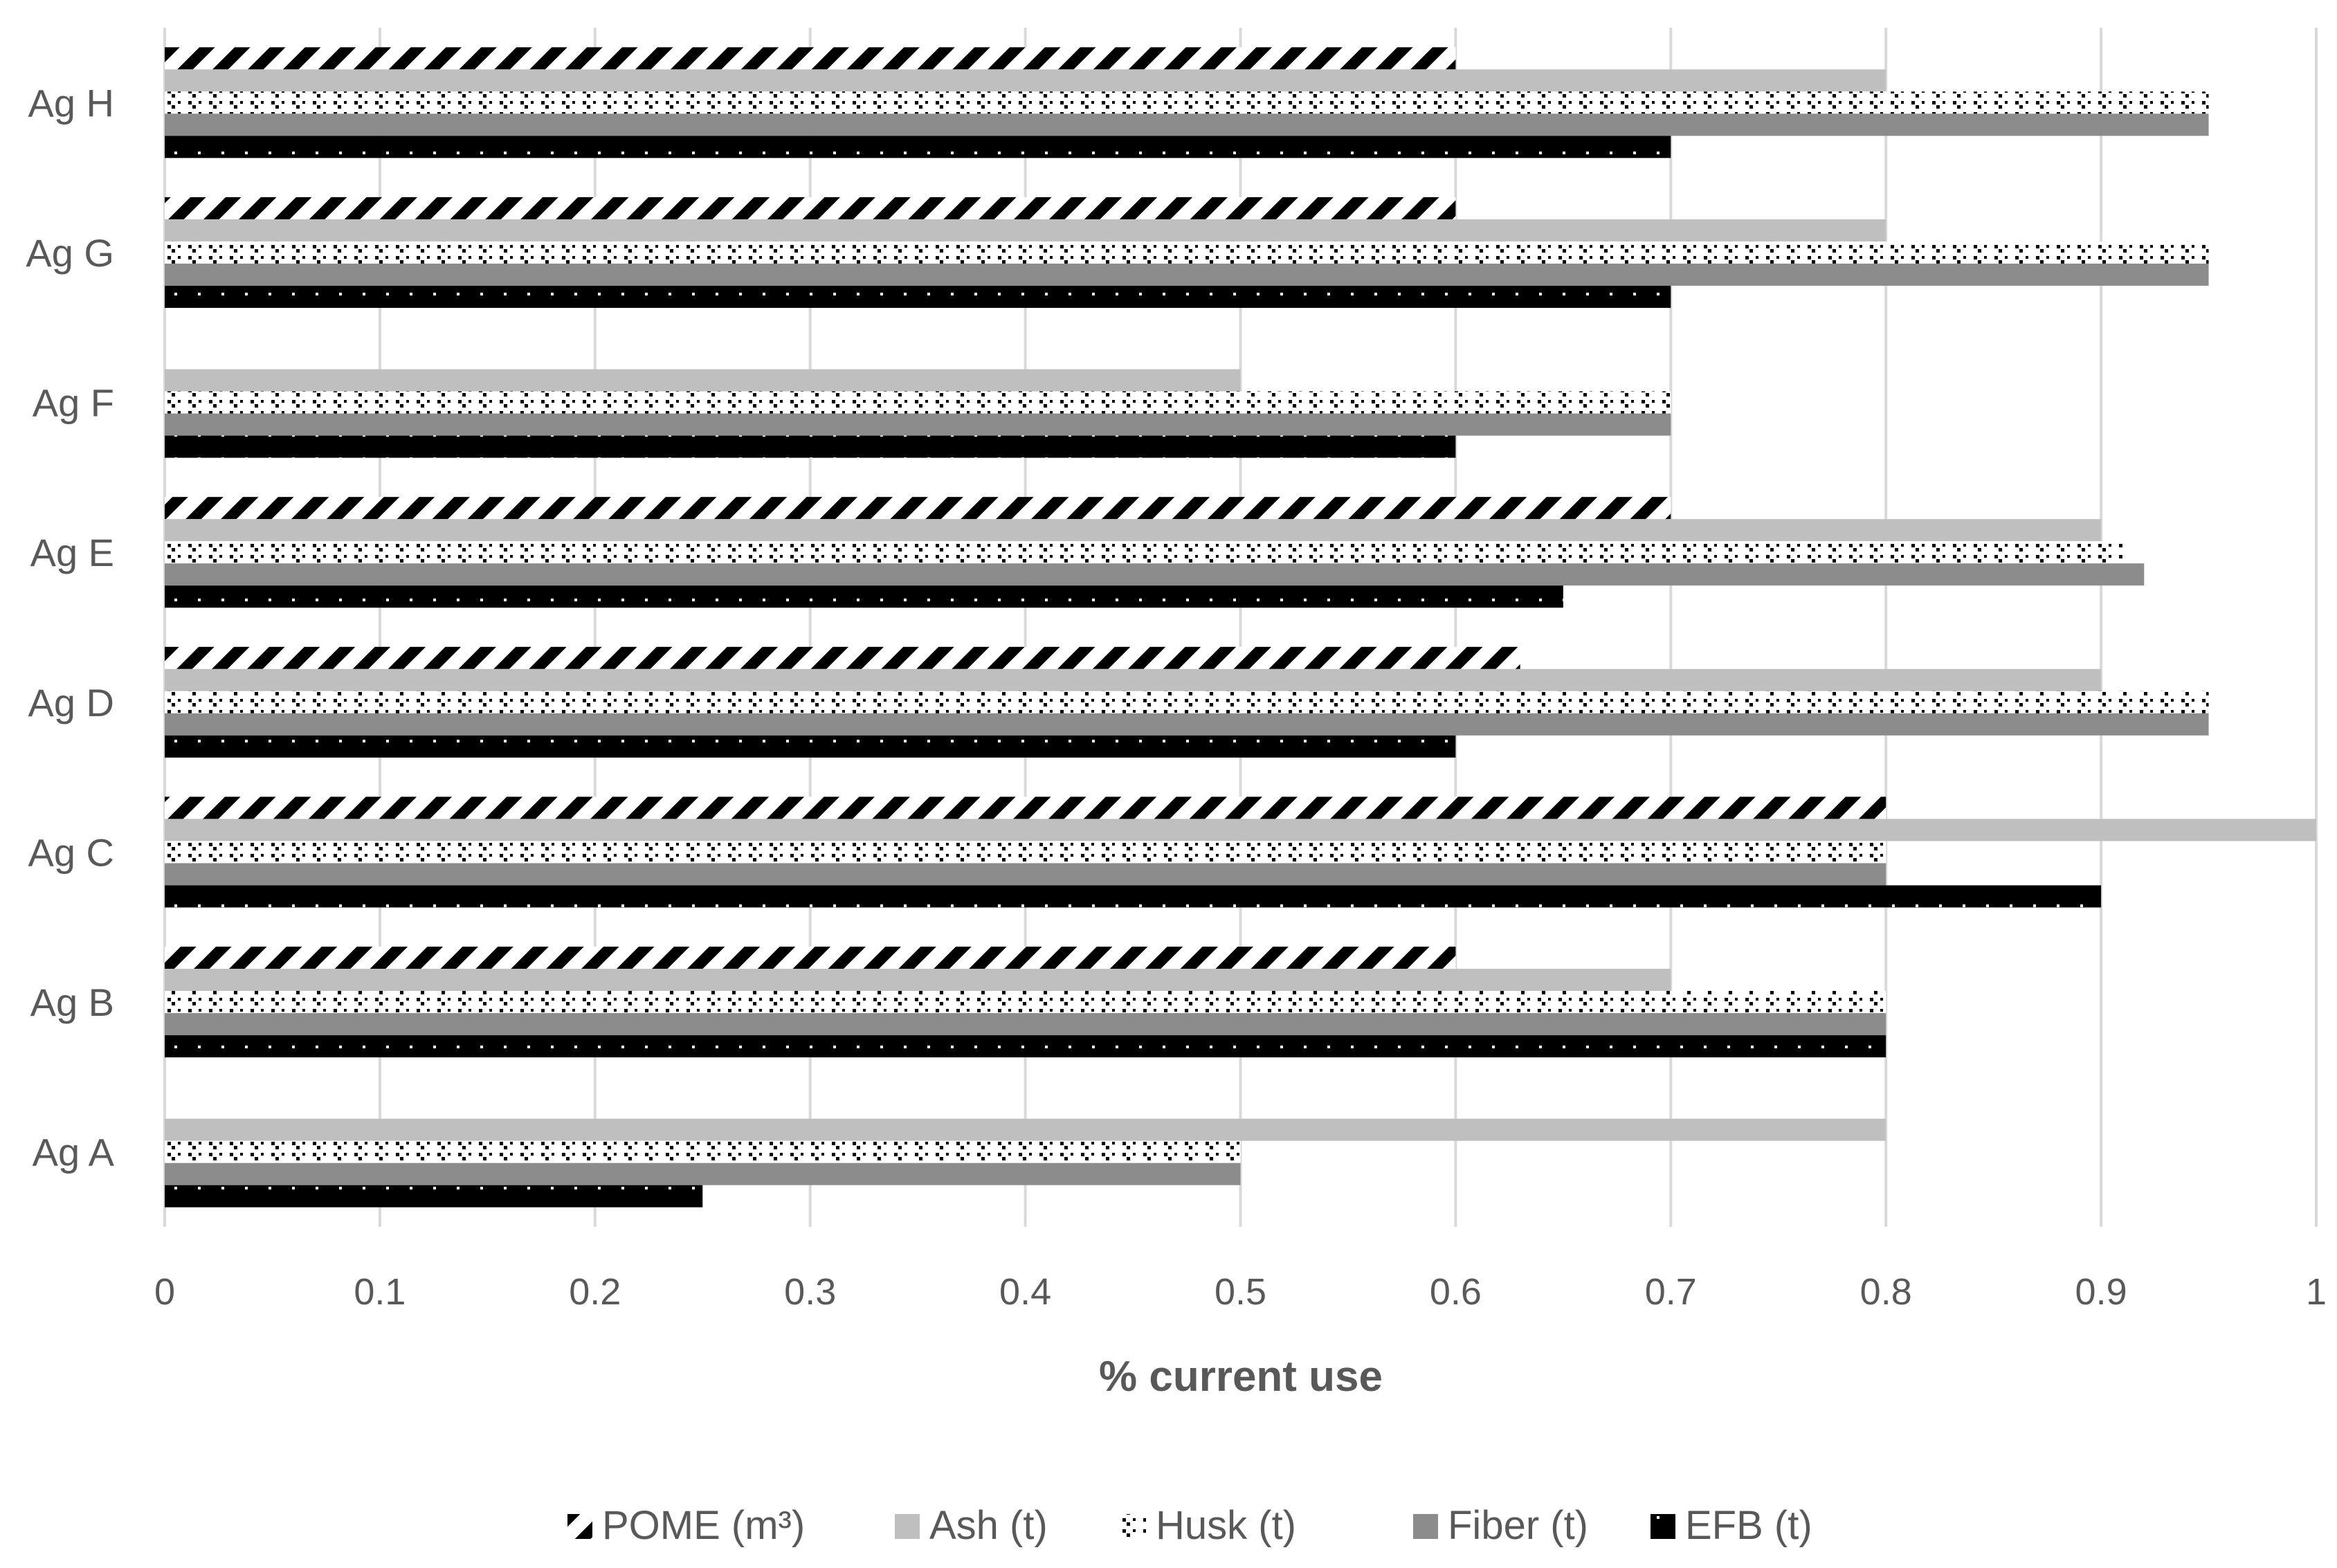  Describe the element at coordinates (1886, 1292) in the screenshot. I see `x-tick-label: 0.8` at that location.